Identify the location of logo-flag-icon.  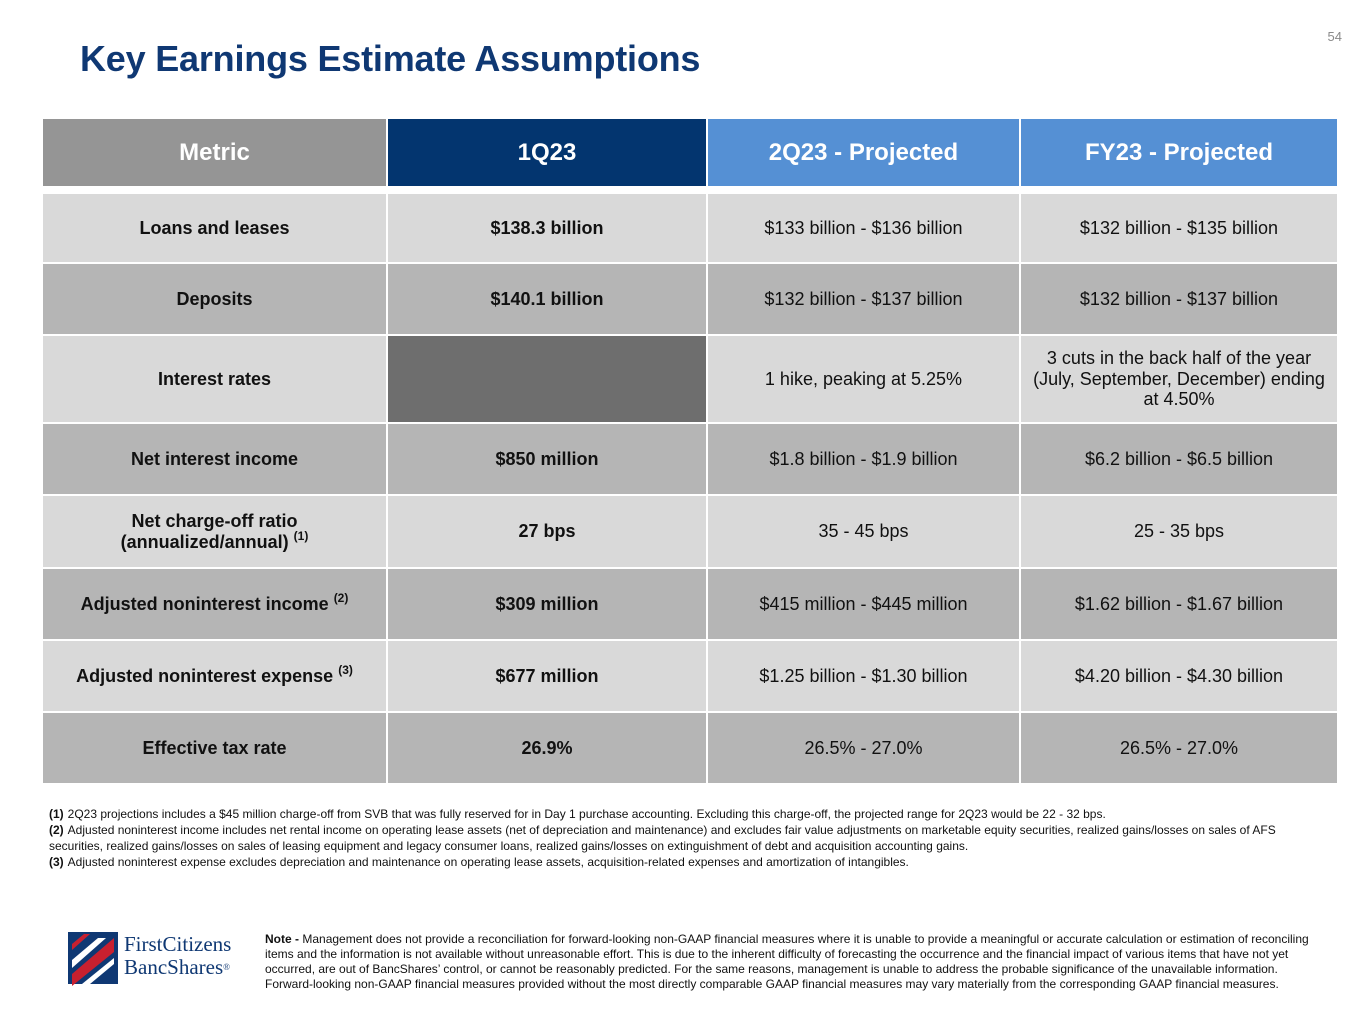
(93, 959).